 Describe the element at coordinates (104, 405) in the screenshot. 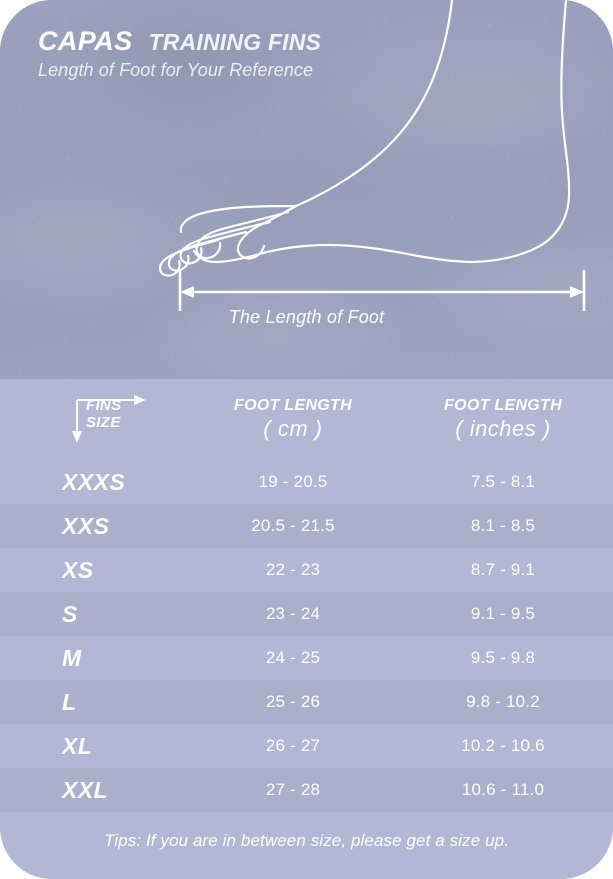

I see `fins-size-line1: FINS` at that location.